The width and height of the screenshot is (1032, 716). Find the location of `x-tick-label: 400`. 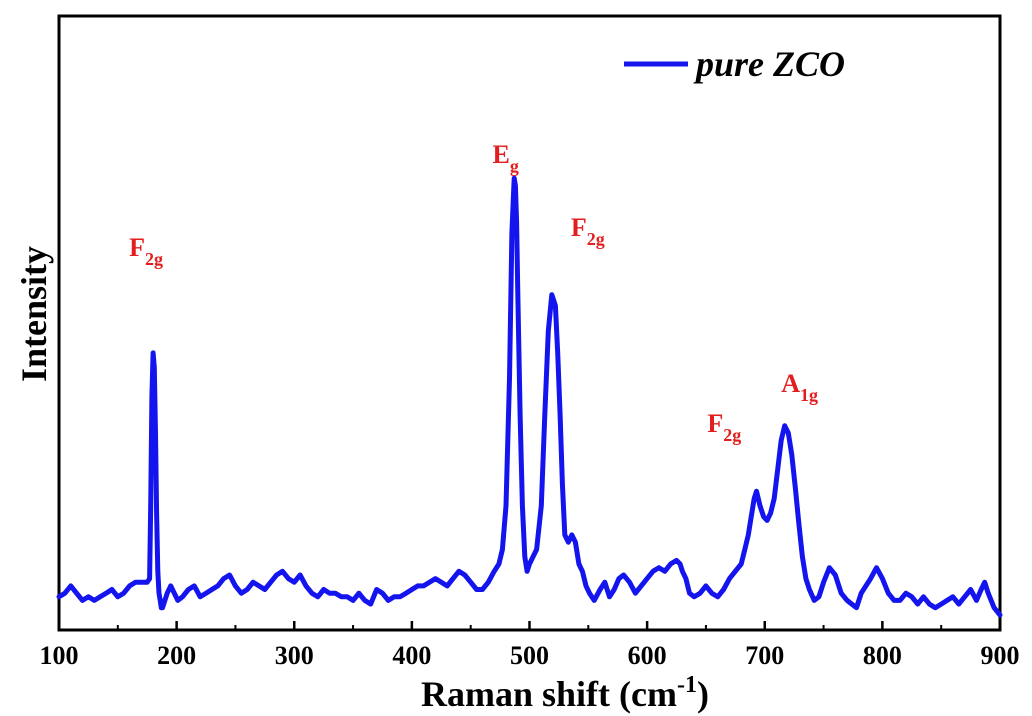

x-tick-label: 400 is located at coordinates (411, 655).